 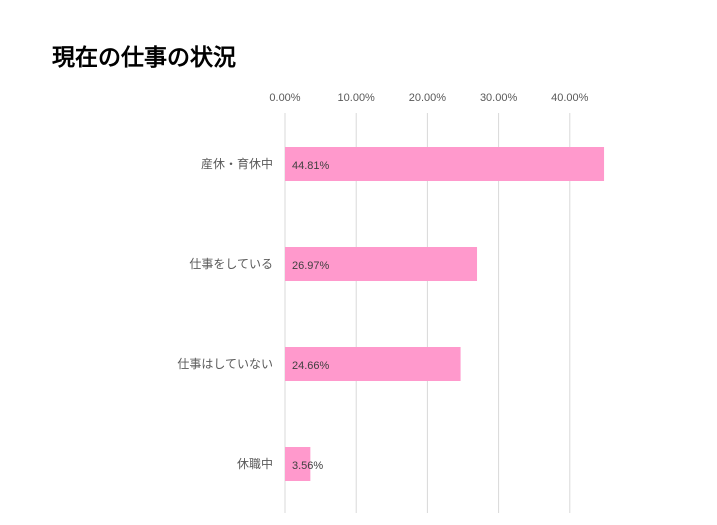 What do you see at coordinates (311, 266) in the screenshot?
I see `data-label: 26.97%` at bounding box center [311, 266].